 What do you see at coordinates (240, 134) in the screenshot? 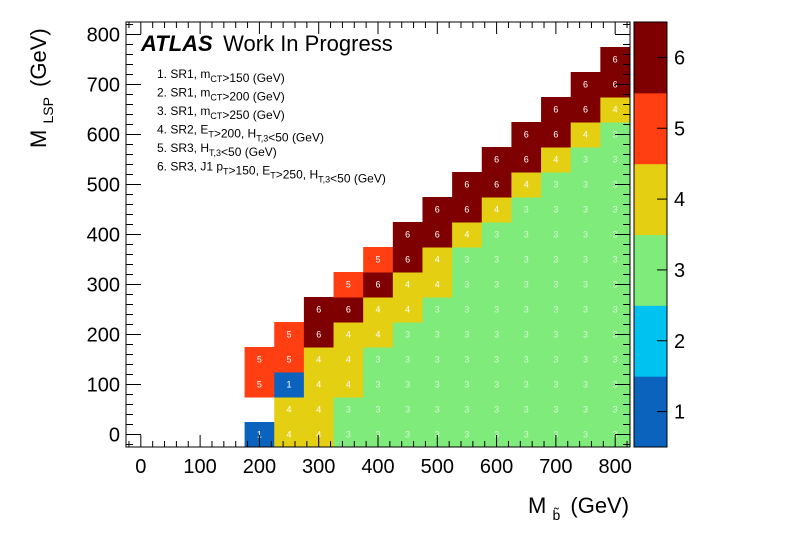
I see `legend-entry: 4. SR2, ET>200, HT,3<50 (GeV)` at bounding box center [240, 134].